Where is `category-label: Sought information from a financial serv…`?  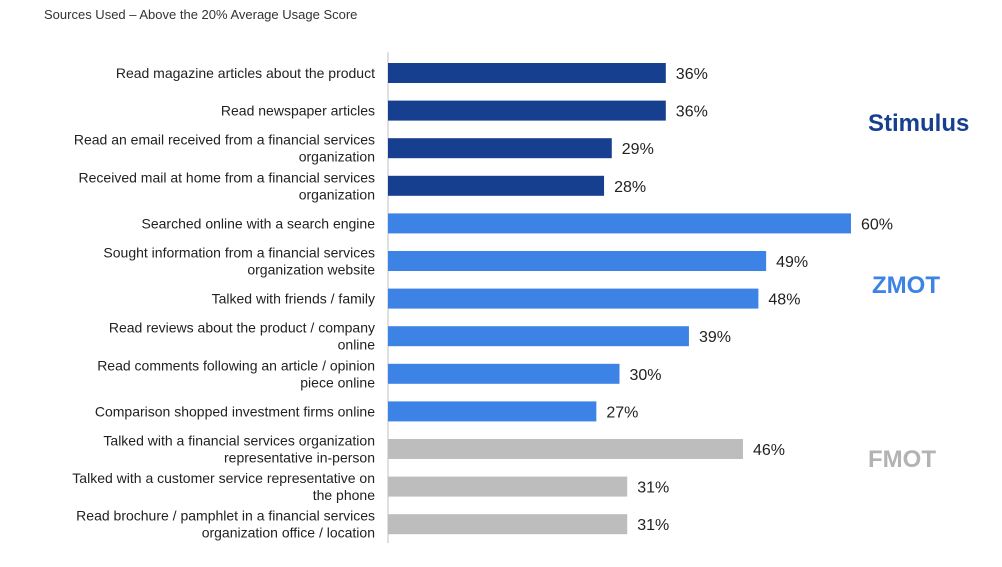
category-label: Sought information from a financial serv… is located at coordinates (239, 253).